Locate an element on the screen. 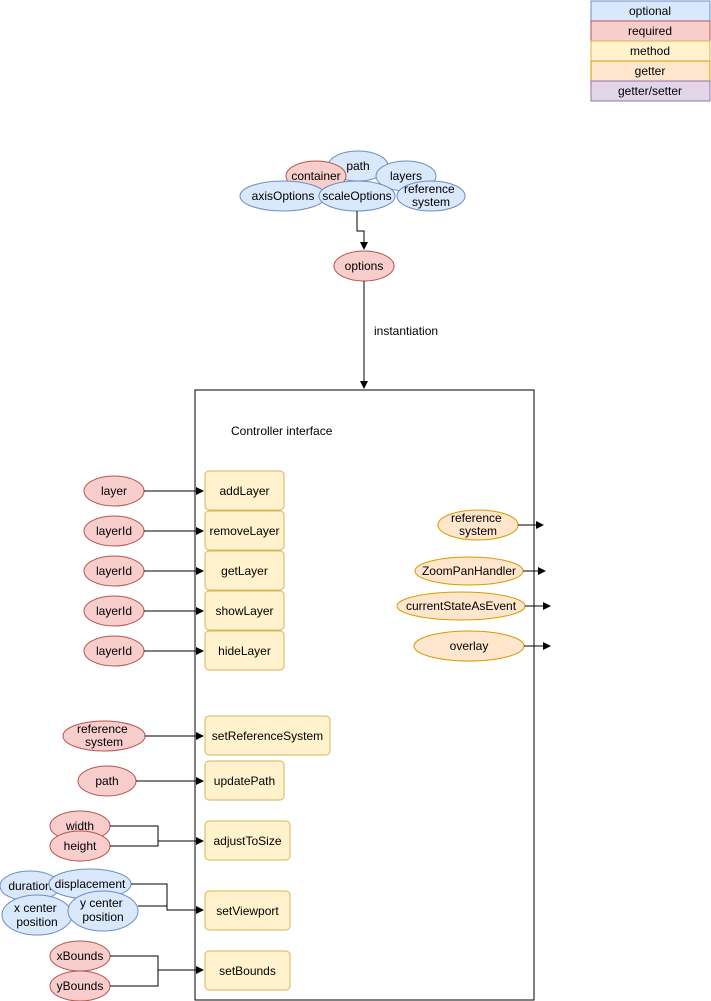  method-adjust-to-size: adjustToSize is located at coordinates (247, 840).